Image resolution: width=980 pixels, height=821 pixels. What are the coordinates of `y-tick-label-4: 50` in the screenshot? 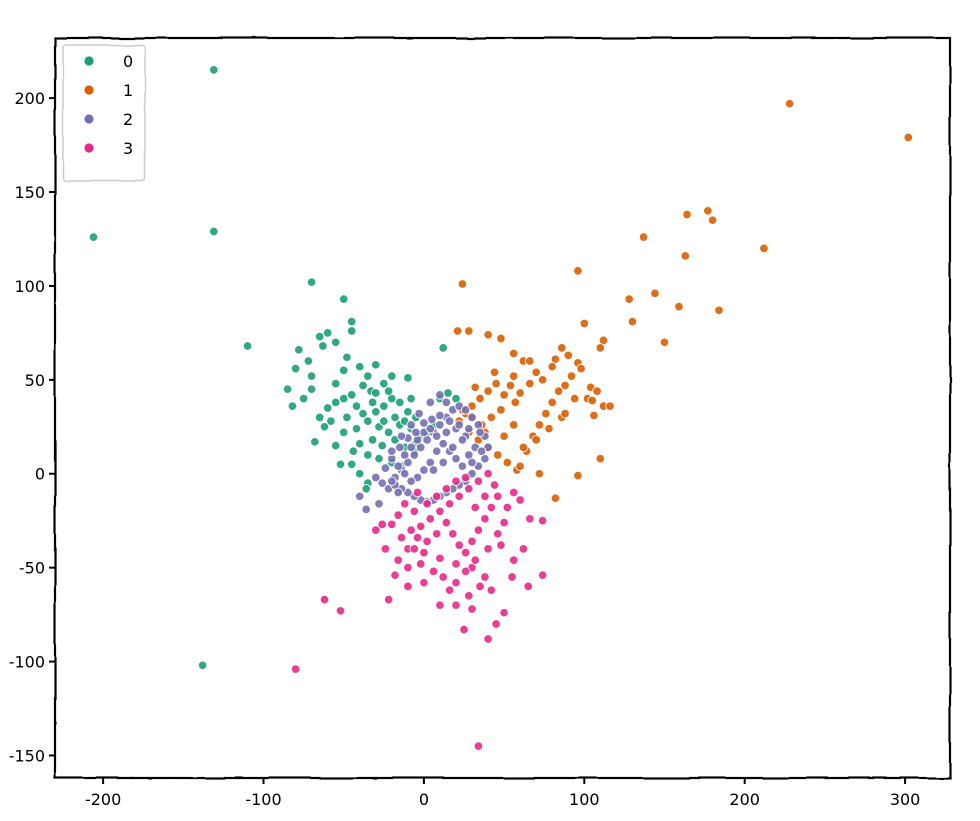 It's located at (35, 380).